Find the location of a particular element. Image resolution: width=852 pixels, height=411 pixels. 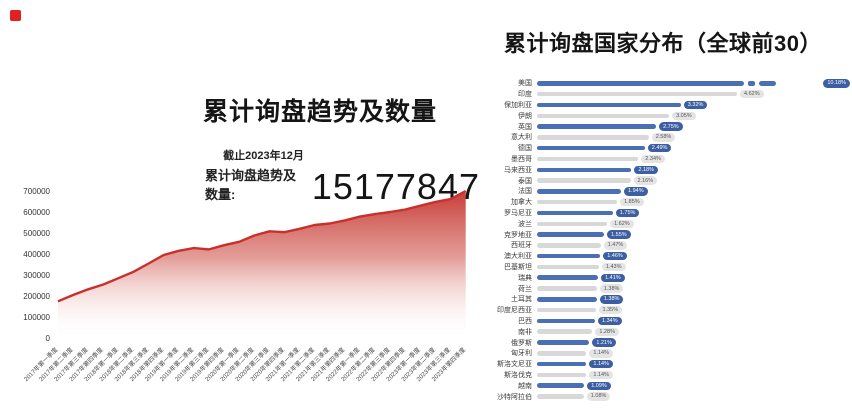

country-label: 保加利亚 is located at coordinates (518, 105).